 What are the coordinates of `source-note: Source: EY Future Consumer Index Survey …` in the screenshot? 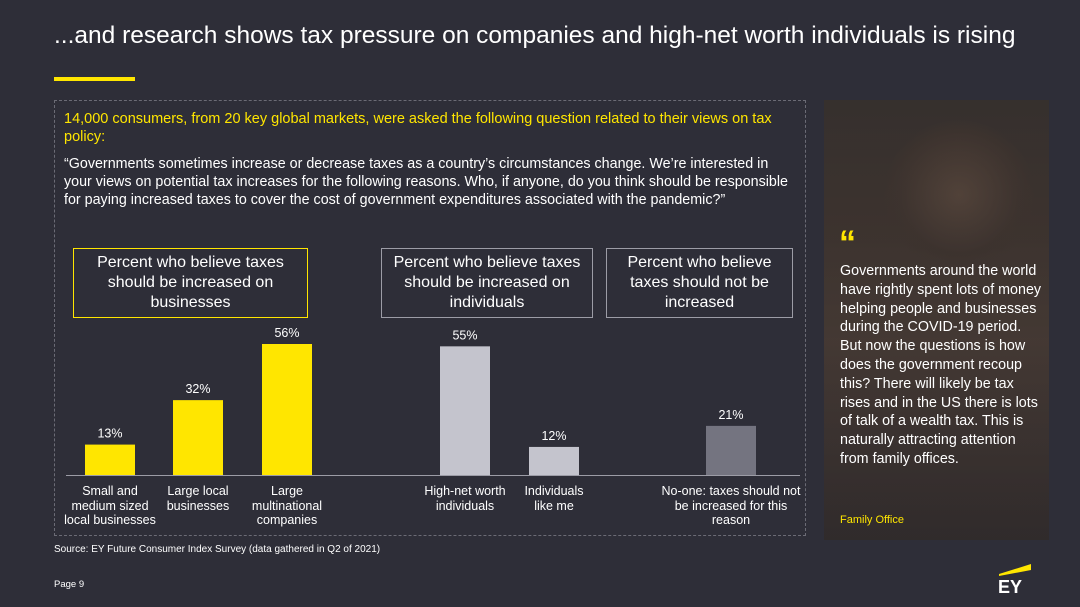 It's located at (217, 549).